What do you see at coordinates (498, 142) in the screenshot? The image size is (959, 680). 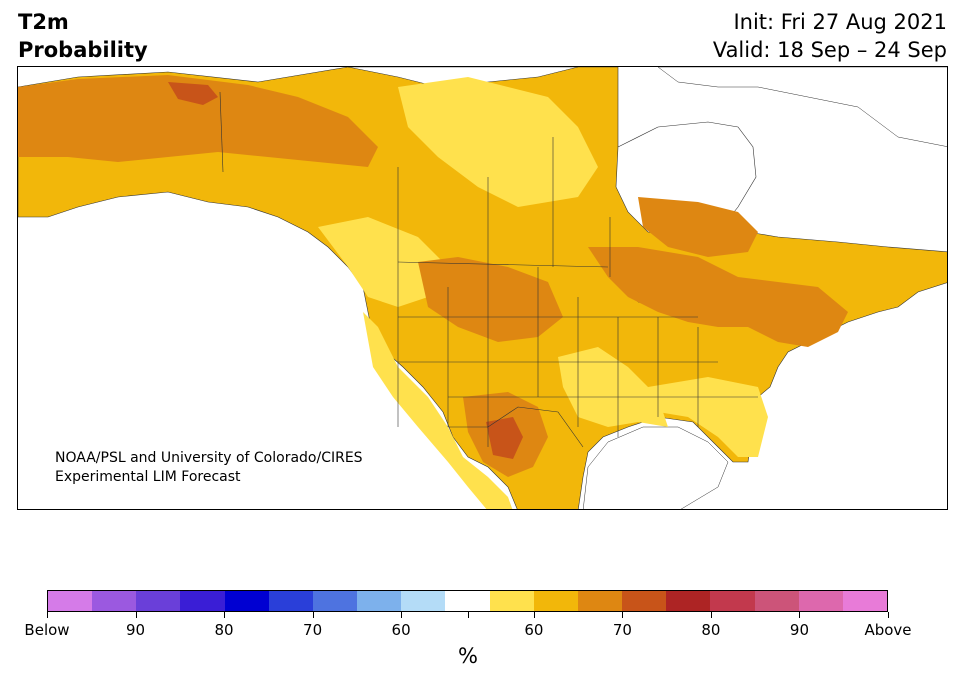 I see `zone-light-north` at bounding box center [498, 142].